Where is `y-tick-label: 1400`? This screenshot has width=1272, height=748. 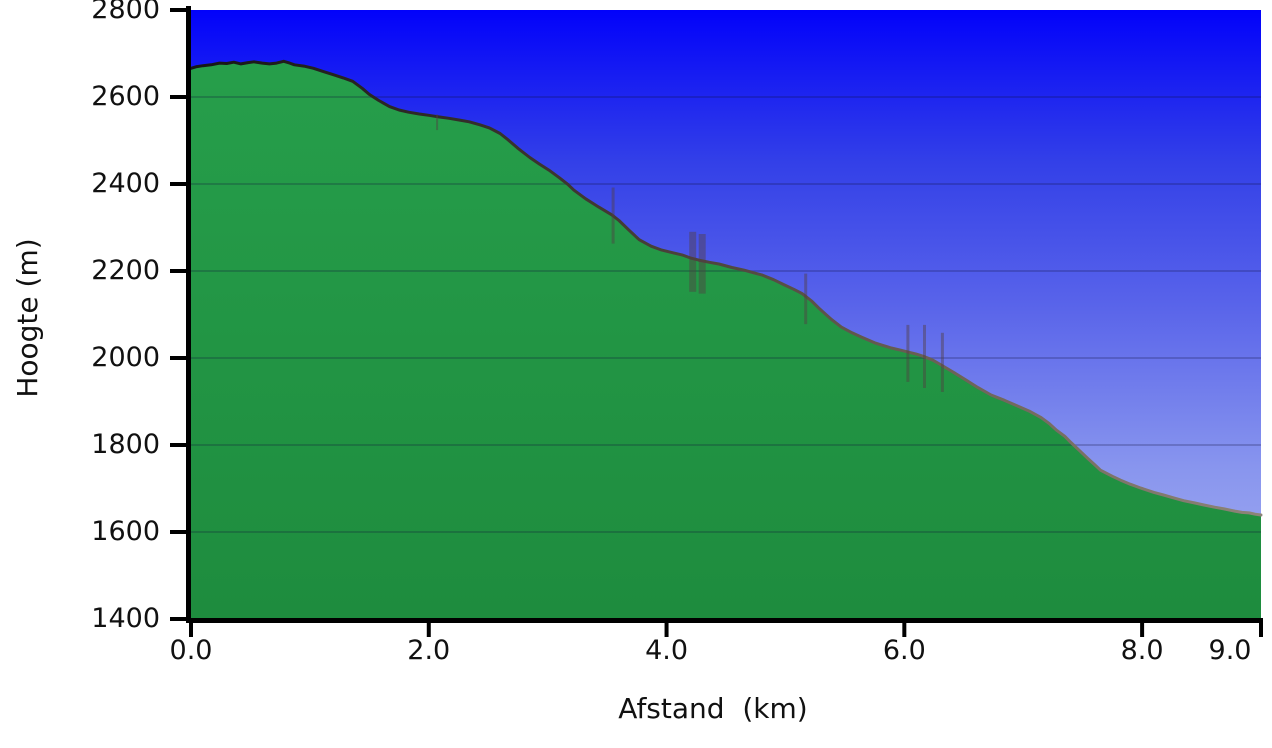
y-tick-label: 1400 is located at coordinates (125, 618).